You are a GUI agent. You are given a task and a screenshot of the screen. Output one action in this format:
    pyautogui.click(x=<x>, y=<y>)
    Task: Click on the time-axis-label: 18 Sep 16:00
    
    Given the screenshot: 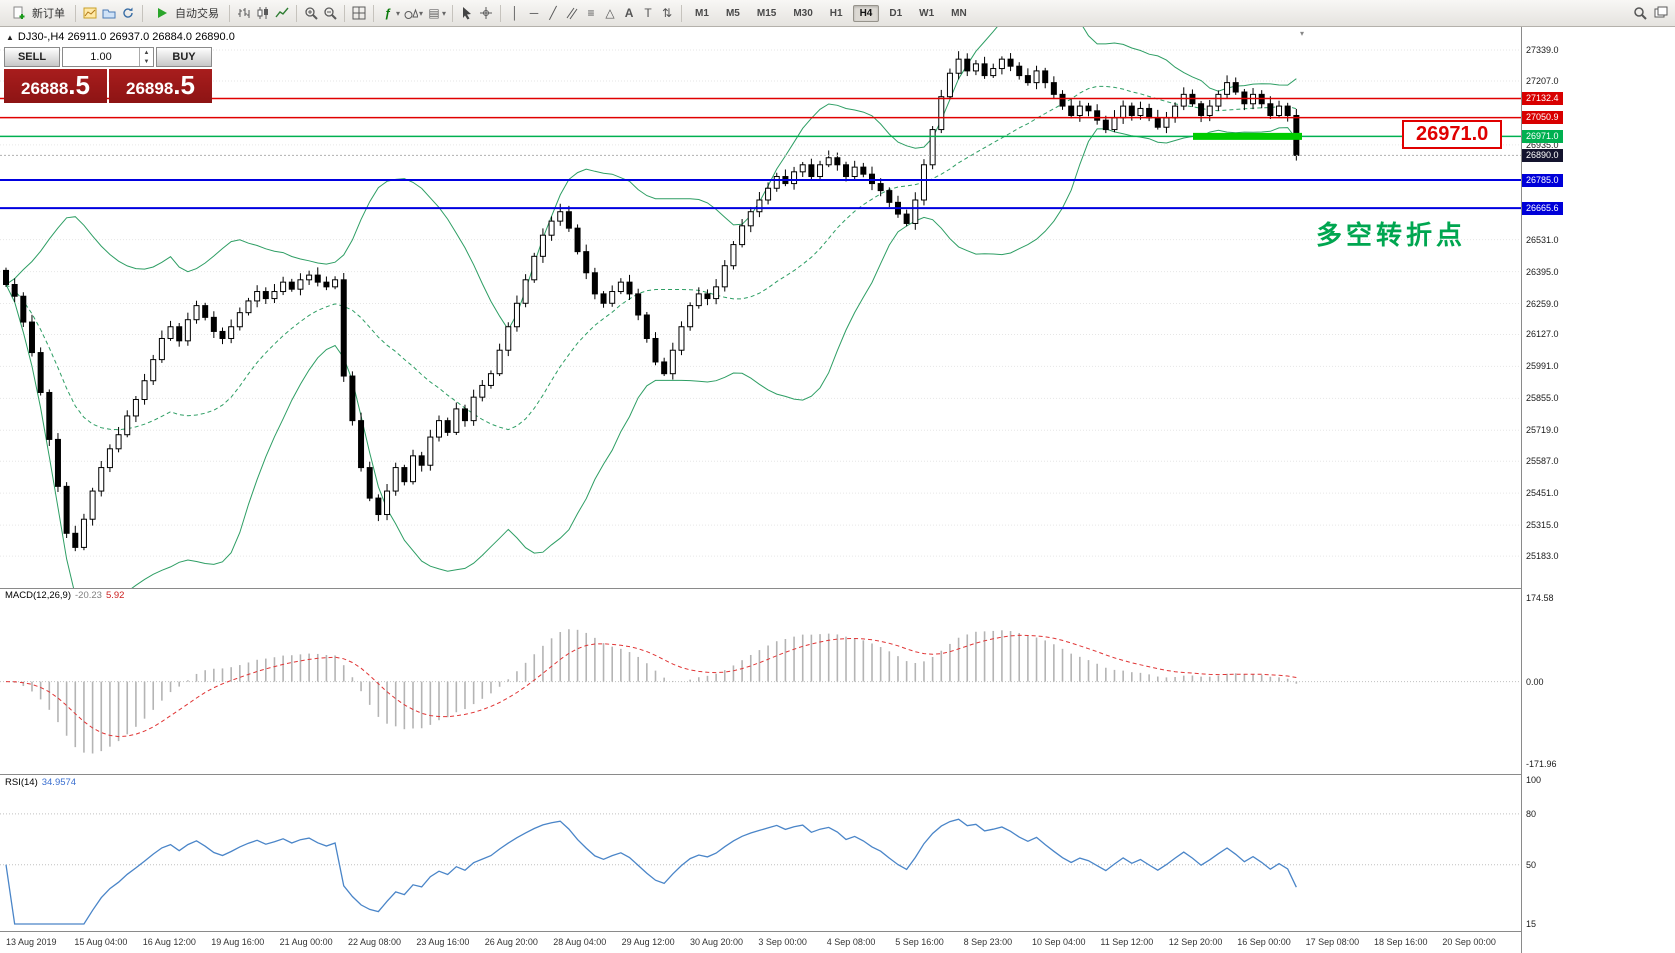 What is the action you would take?
    pyautogui.click(x=1401, y=942)
    